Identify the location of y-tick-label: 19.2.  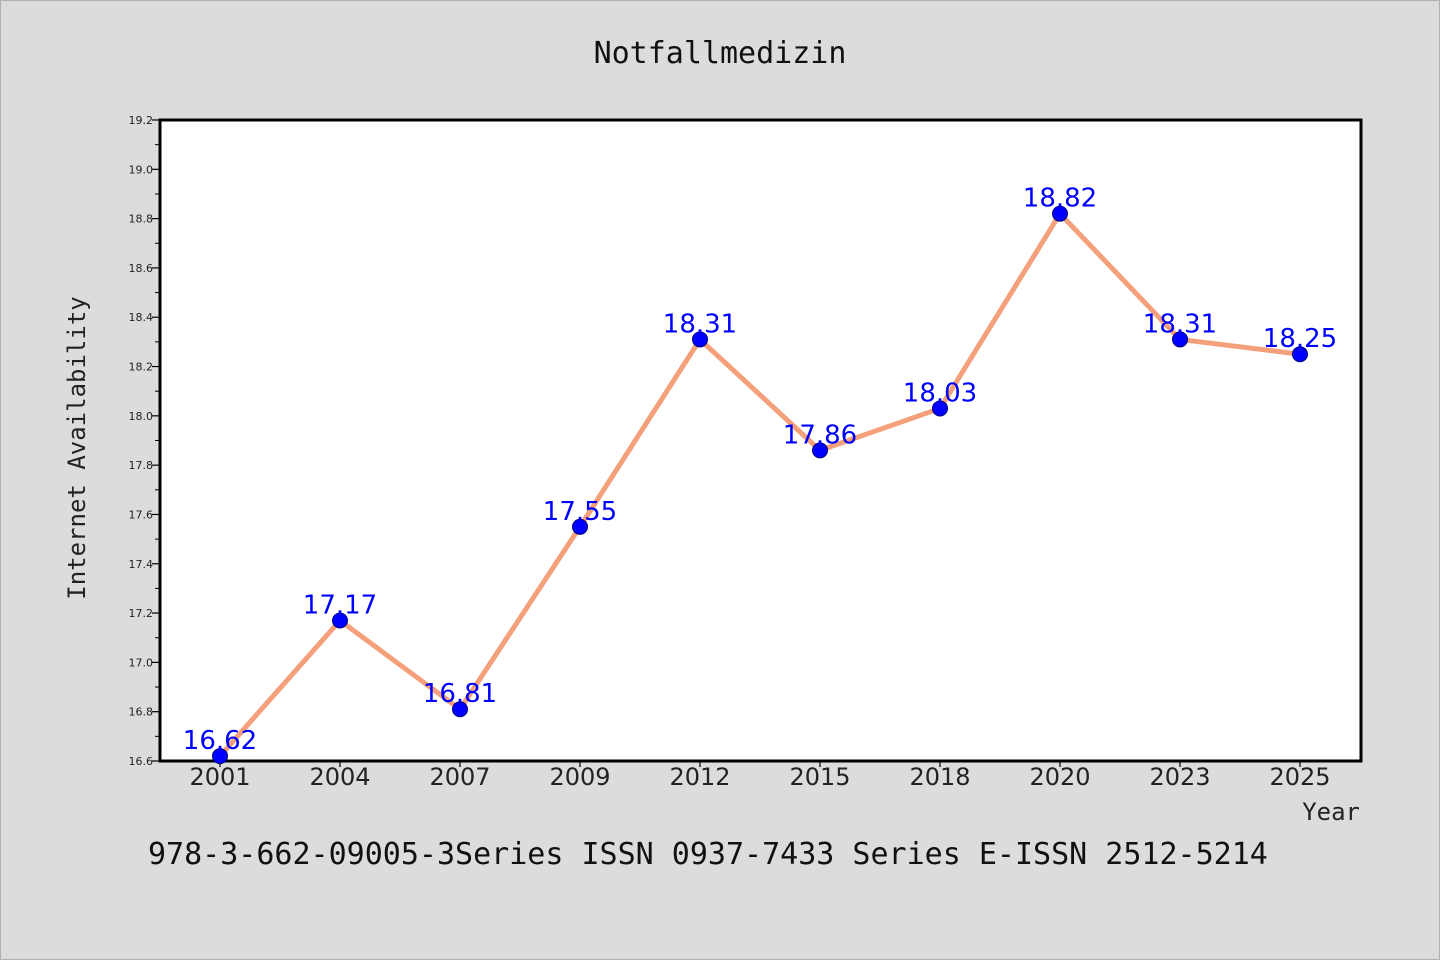
(141, 120).